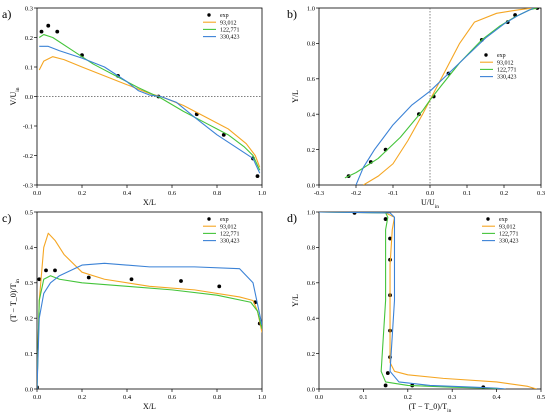 The width and height of the screenshot is (550, 416). What do you see at coordinates (6, 218) in the screenshot?
I see `panel-letter: c)` at bounding box center [6, 218].